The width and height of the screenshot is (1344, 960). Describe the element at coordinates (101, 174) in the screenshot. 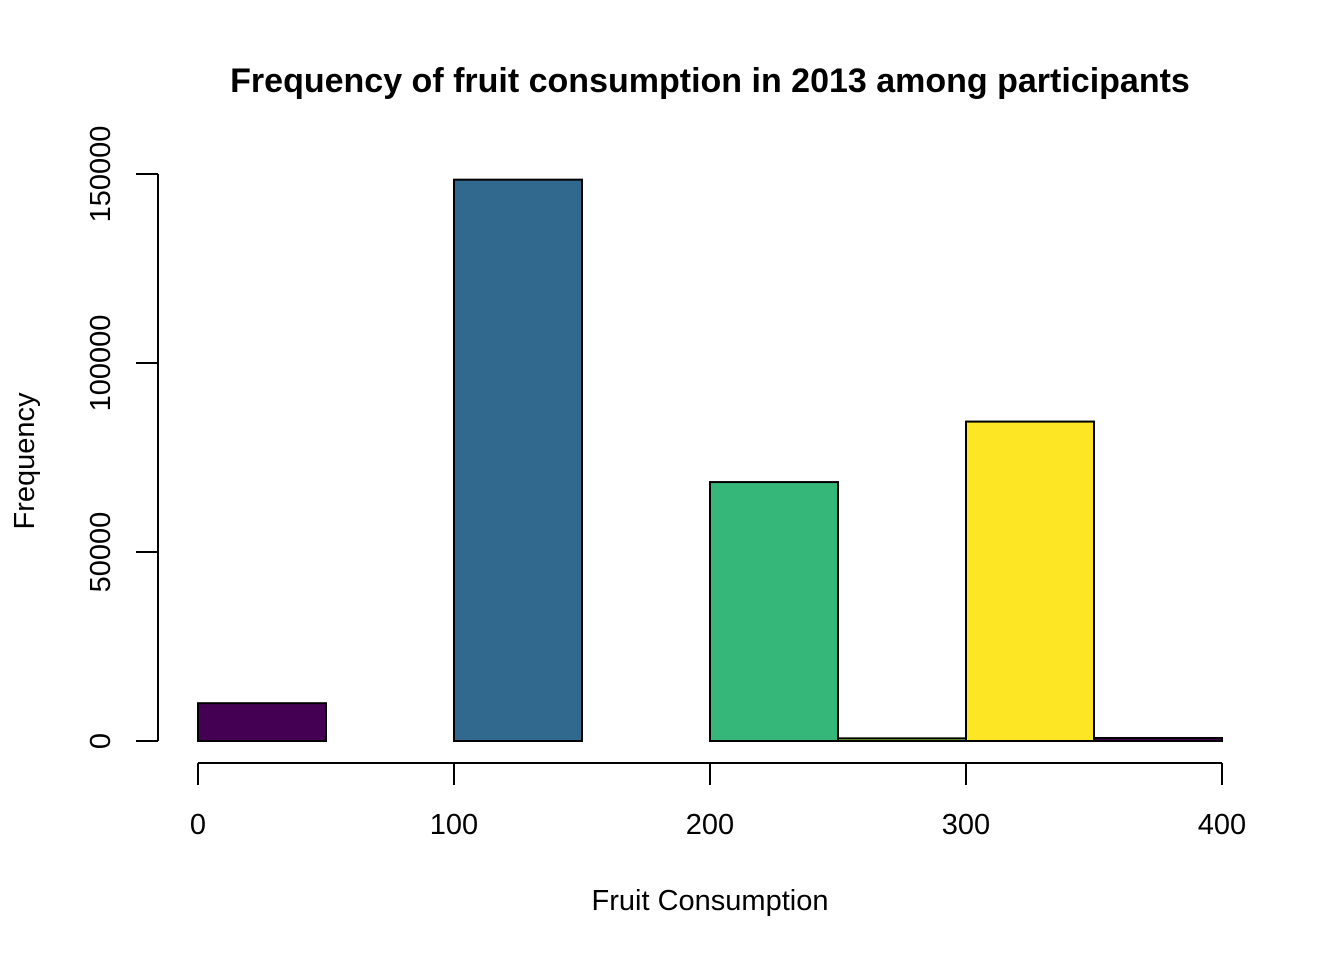

I see `y-tick-label: 150000` at that location.